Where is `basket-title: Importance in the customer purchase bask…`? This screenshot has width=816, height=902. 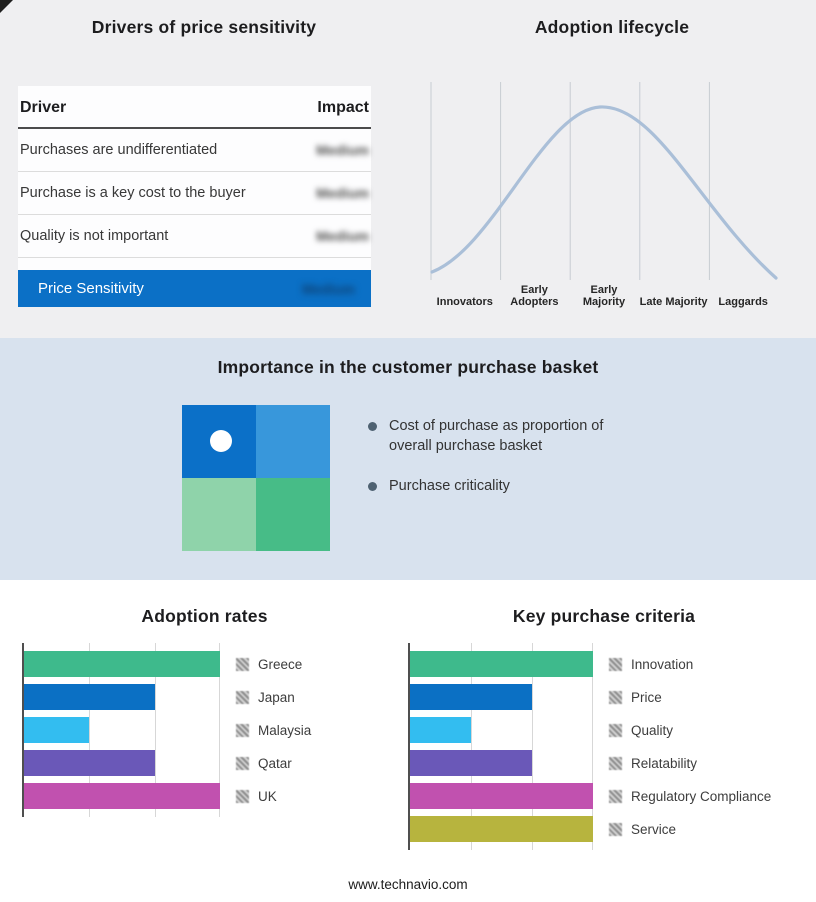 basket-title: Importance in the customer purchase bask… is located at coordinates (408, 367).